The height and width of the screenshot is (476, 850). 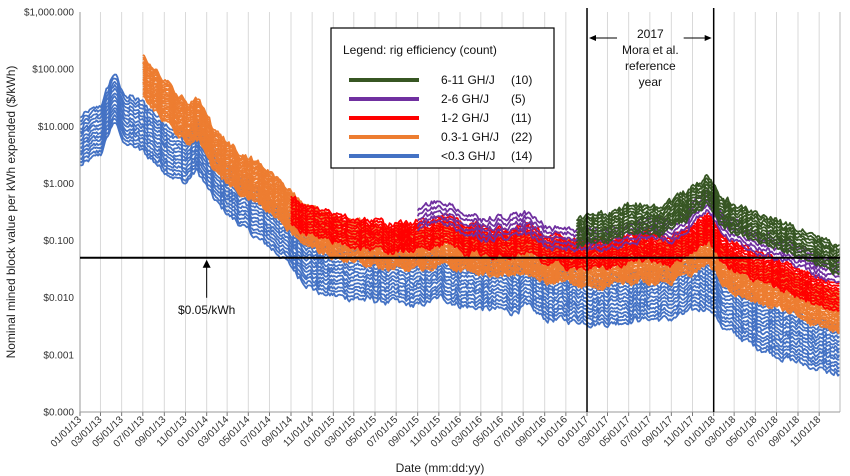 What do you see at coordinates (593, 38) in the screenshot?
I see `reference-period-arrowhead-left` at bounding box center [593, 38].